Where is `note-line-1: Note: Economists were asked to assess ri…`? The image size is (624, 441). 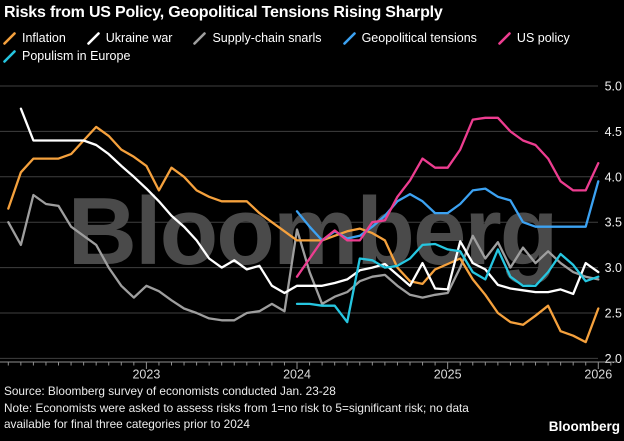 note-line-1: Note: Economists were asked to assess ri… is located at coordinates (236, 407).